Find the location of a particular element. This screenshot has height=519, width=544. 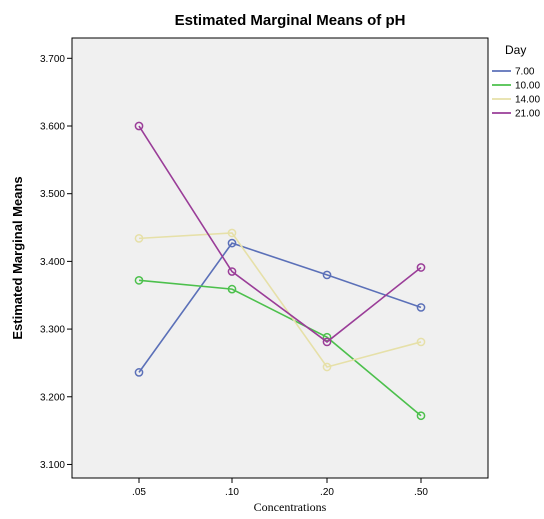

x-tick-label: .10 is located at coordinates (232, 492).